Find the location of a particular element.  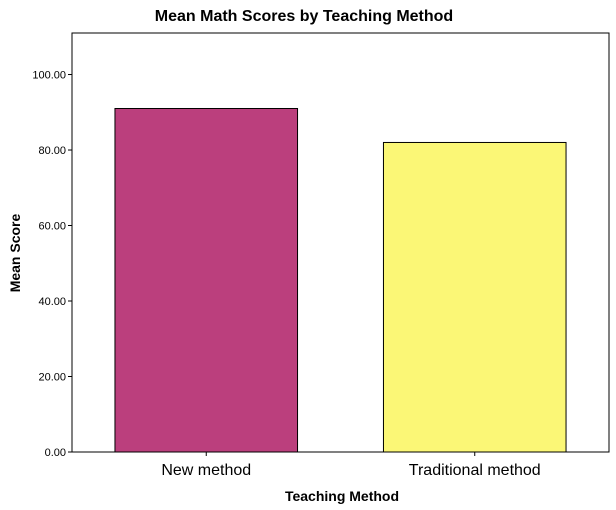

y-tick-label: 0.00 is located at coordinates (55, 453).